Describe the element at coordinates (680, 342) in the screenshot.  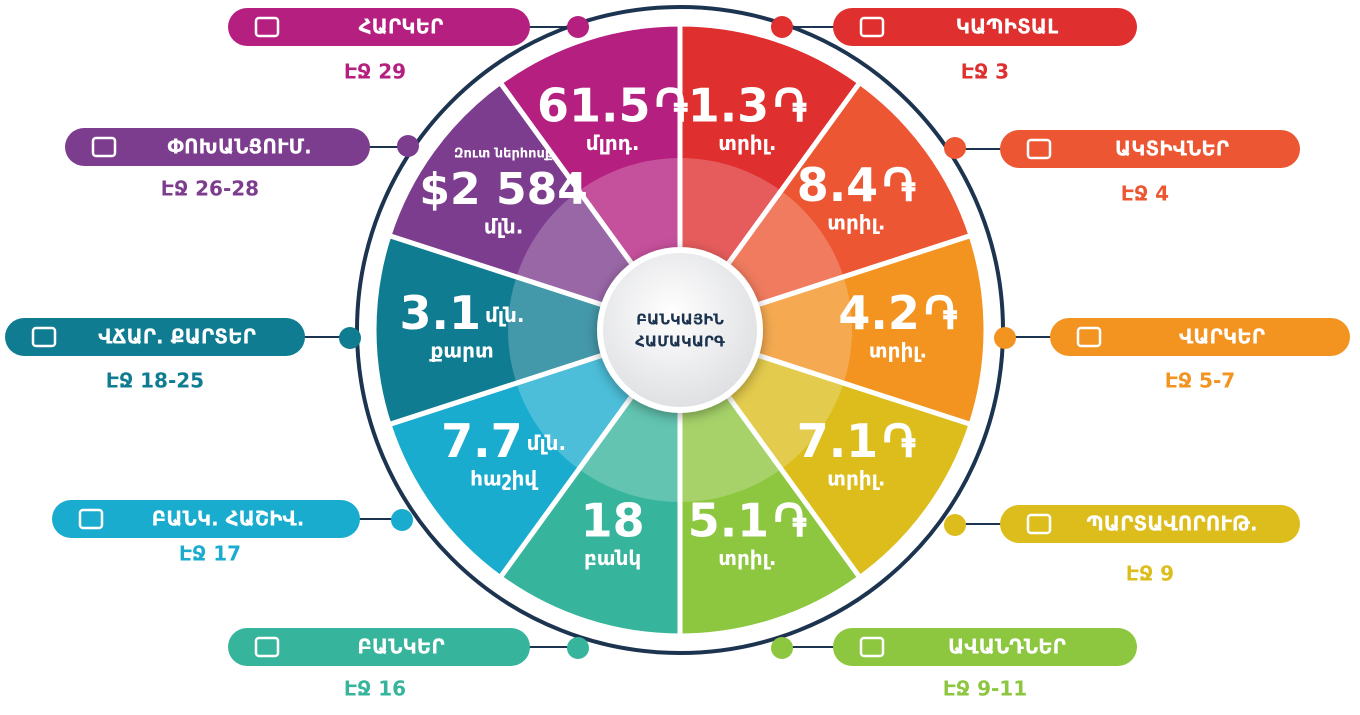
I see `center-text: ՀԱՄԱԿԱՐԳ` at that location.